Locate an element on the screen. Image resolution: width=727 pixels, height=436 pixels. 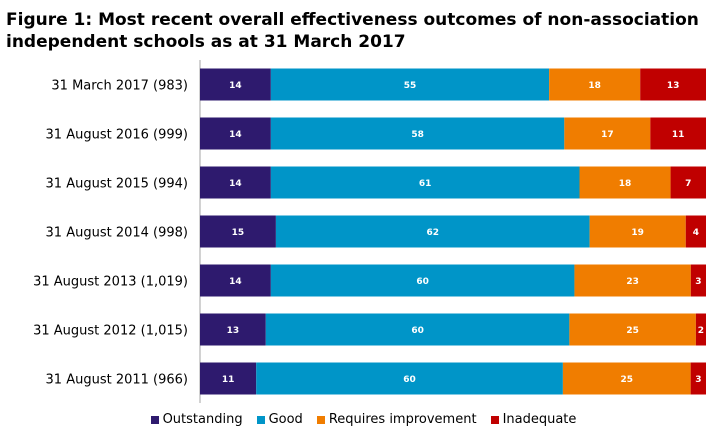
category-label: 31 March 2017 (983) is located at coordinates (119, 86).